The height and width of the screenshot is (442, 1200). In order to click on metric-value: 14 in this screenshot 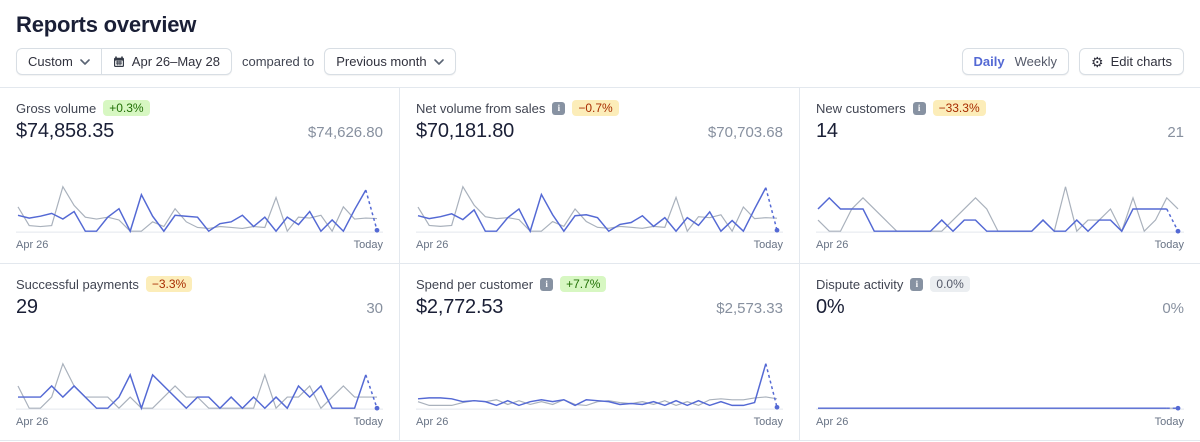, I will do `click(827, 131)`.